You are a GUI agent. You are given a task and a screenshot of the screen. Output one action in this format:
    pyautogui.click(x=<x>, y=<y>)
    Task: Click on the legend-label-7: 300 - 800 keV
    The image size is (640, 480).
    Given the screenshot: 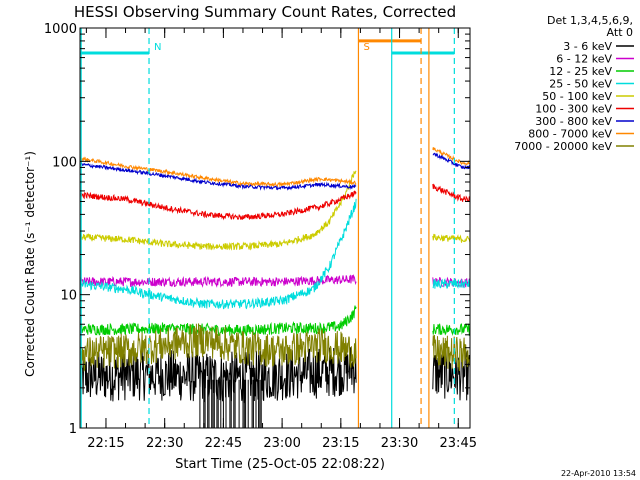 What is the action you would take?
    pyautogui.click(x=573, y=121)
    